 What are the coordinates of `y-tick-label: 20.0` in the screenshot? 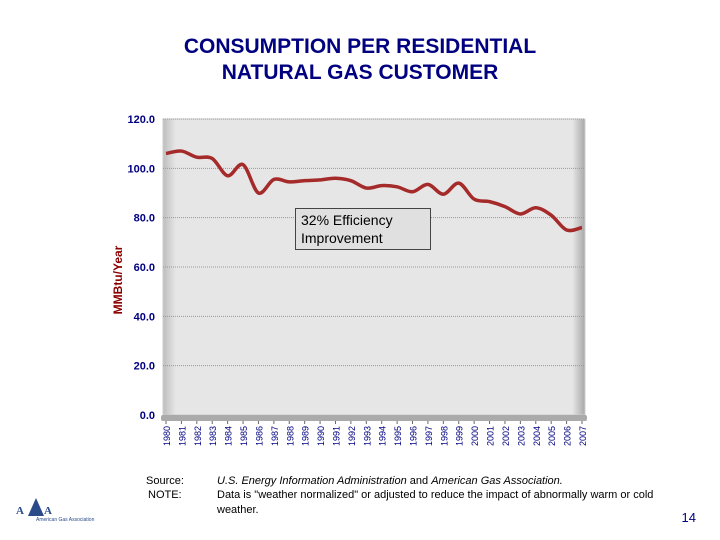 It's located at (144, 367).